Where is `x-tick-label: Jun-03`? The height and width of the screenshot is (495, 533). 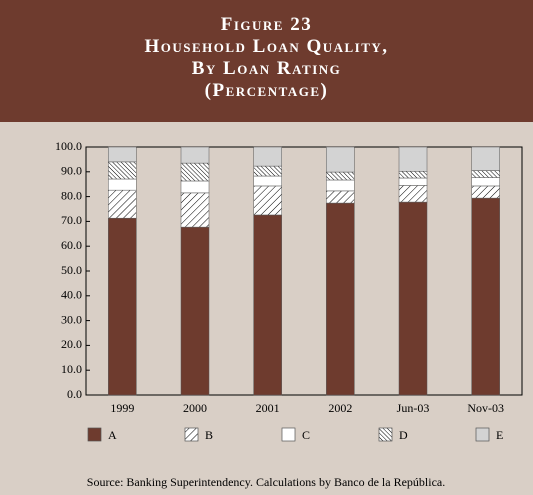 x-tick-label: Jun-03 is located at coordinates (413, 408).